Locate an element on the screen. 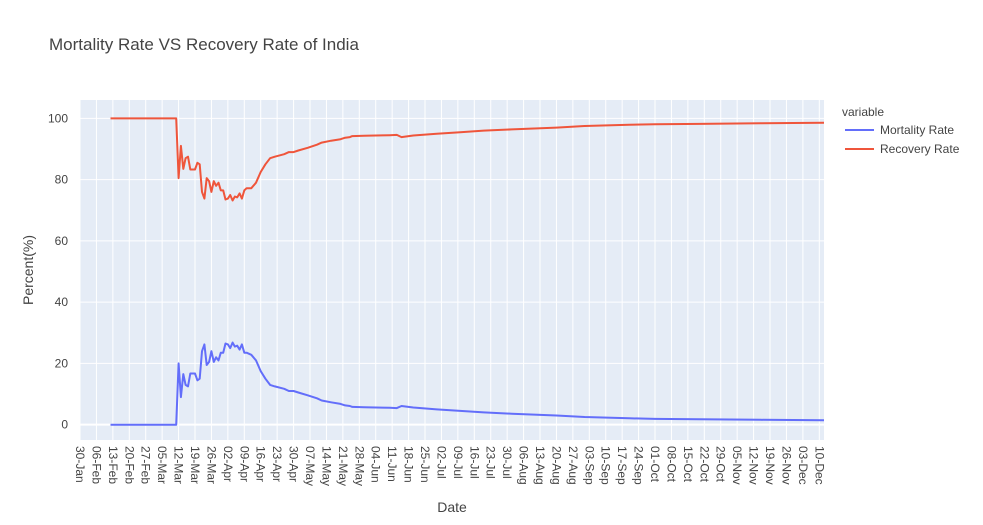 The width and height of the screenshot is (983, 525). x-tick-label: 09-Jul is located at coordinates (458, 462).